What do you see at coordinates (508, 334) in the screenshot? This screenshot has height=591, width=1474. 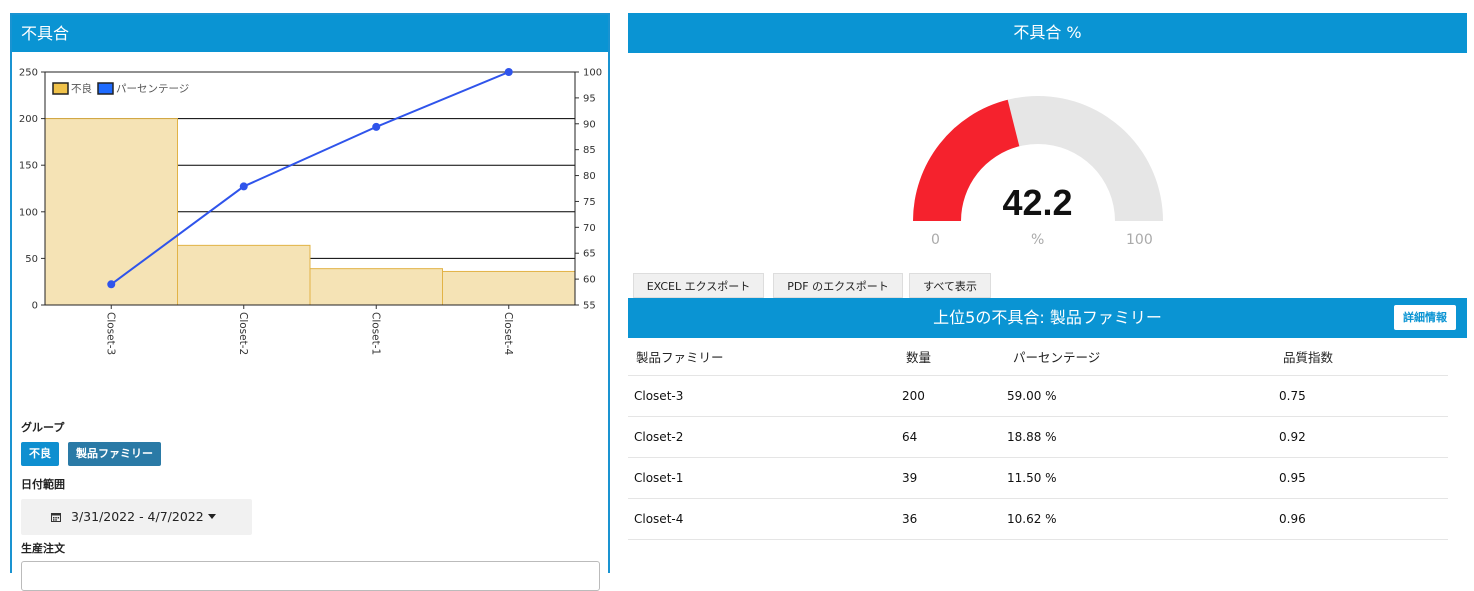 I see `x-tick-label: Closet-4` at bounding box center [508, 334].